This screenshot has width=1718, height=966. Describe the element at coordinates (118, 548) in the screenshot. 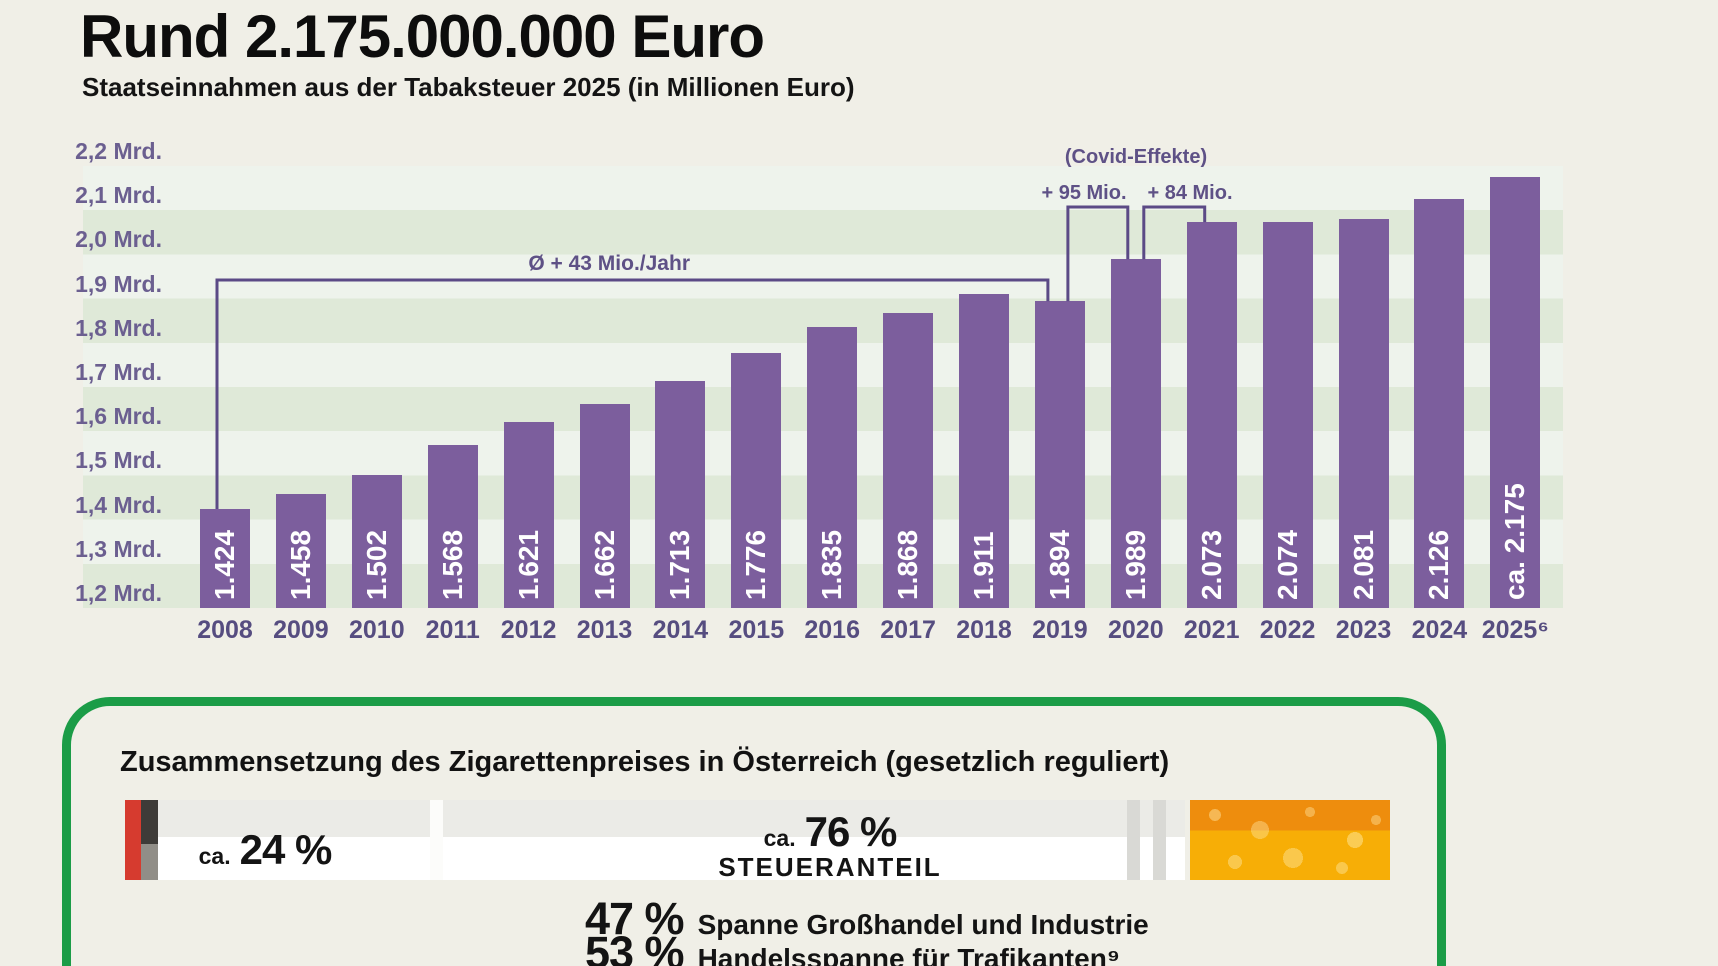

I see `y-axis-label: 1,3 Mrd.` at that location.